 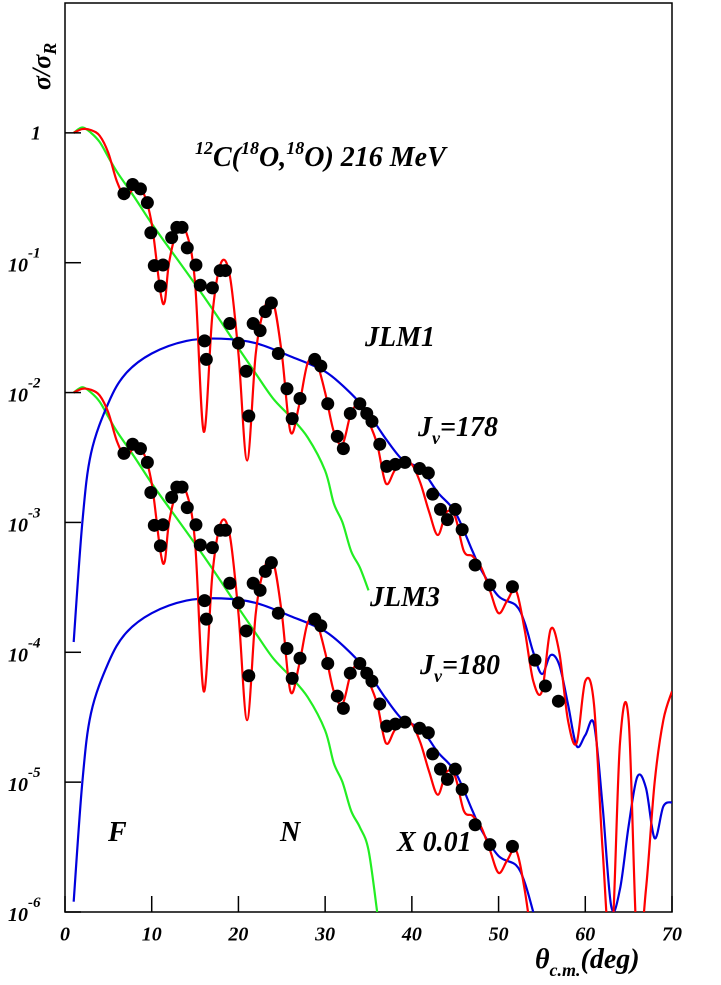 I want to click on annotation: JLM3, so click(x=404, y=597).